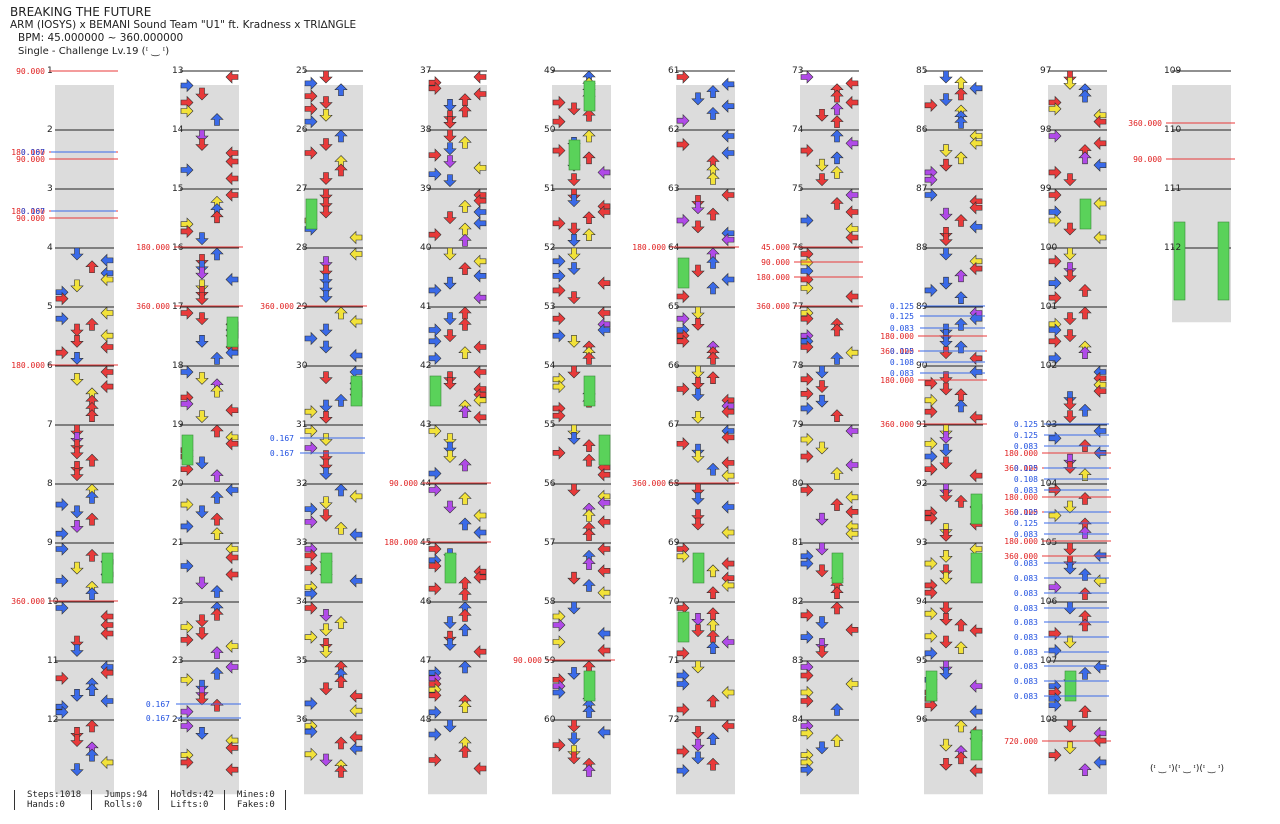  Describe the element at coordinates (674, 602) in the screenshot. I see `measure-number: 70` at that location.